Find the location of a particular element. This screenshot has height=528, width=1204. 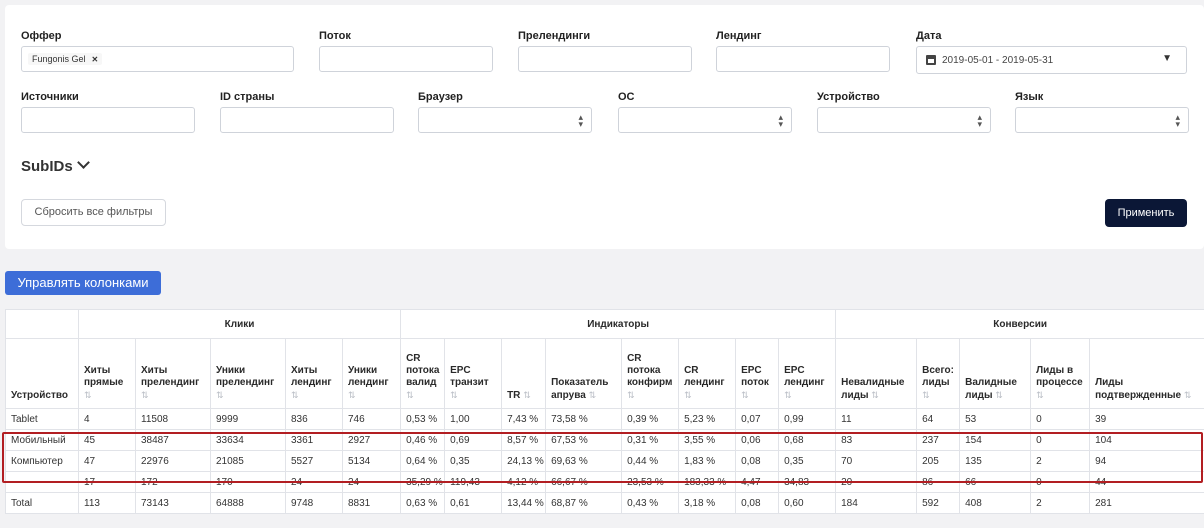

table-cell: 5,23 % is located at coordinates (707, 419).